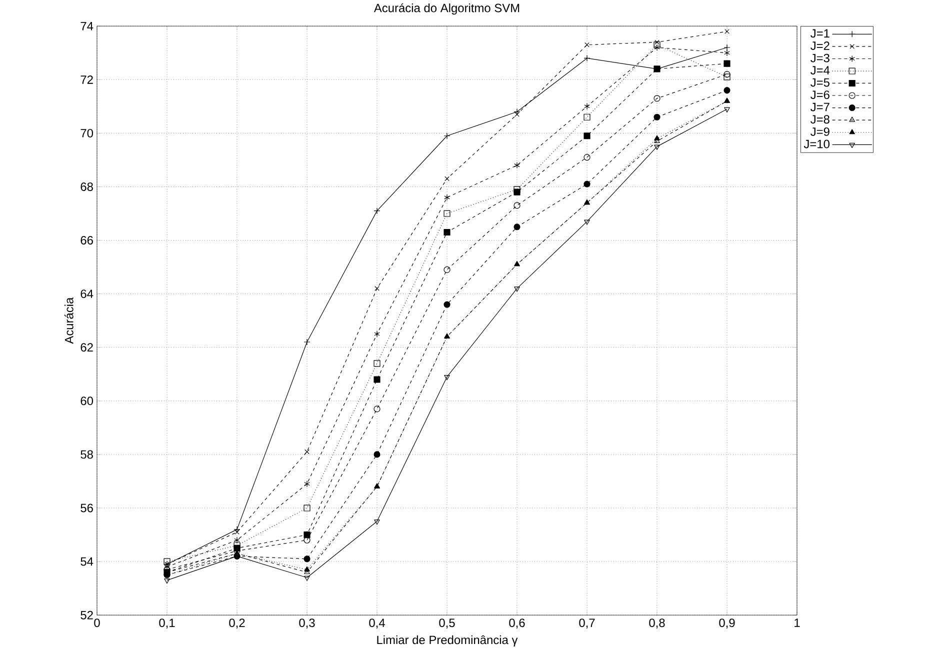  Describe the element at coordinates (820, 45) in the screenshot. I see `legend-label: J=2` at that location.